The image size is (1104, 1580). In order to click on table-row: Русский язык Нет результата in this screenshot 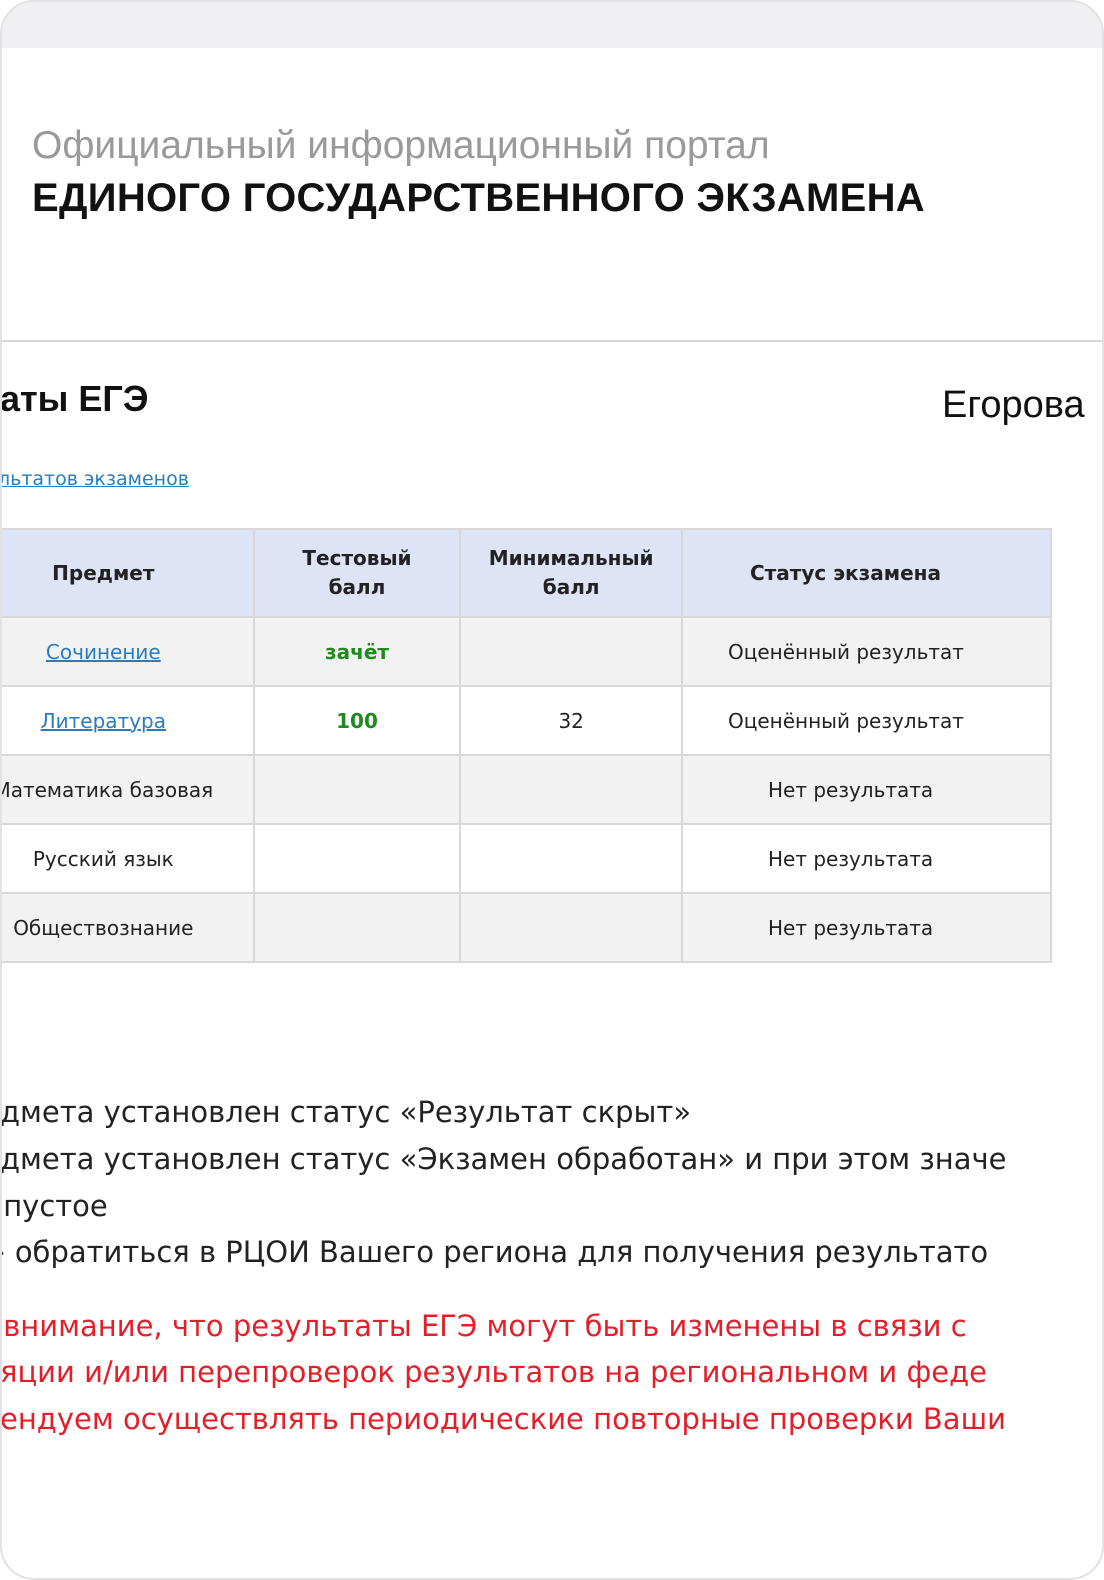, I will do `click(527, 858)`.